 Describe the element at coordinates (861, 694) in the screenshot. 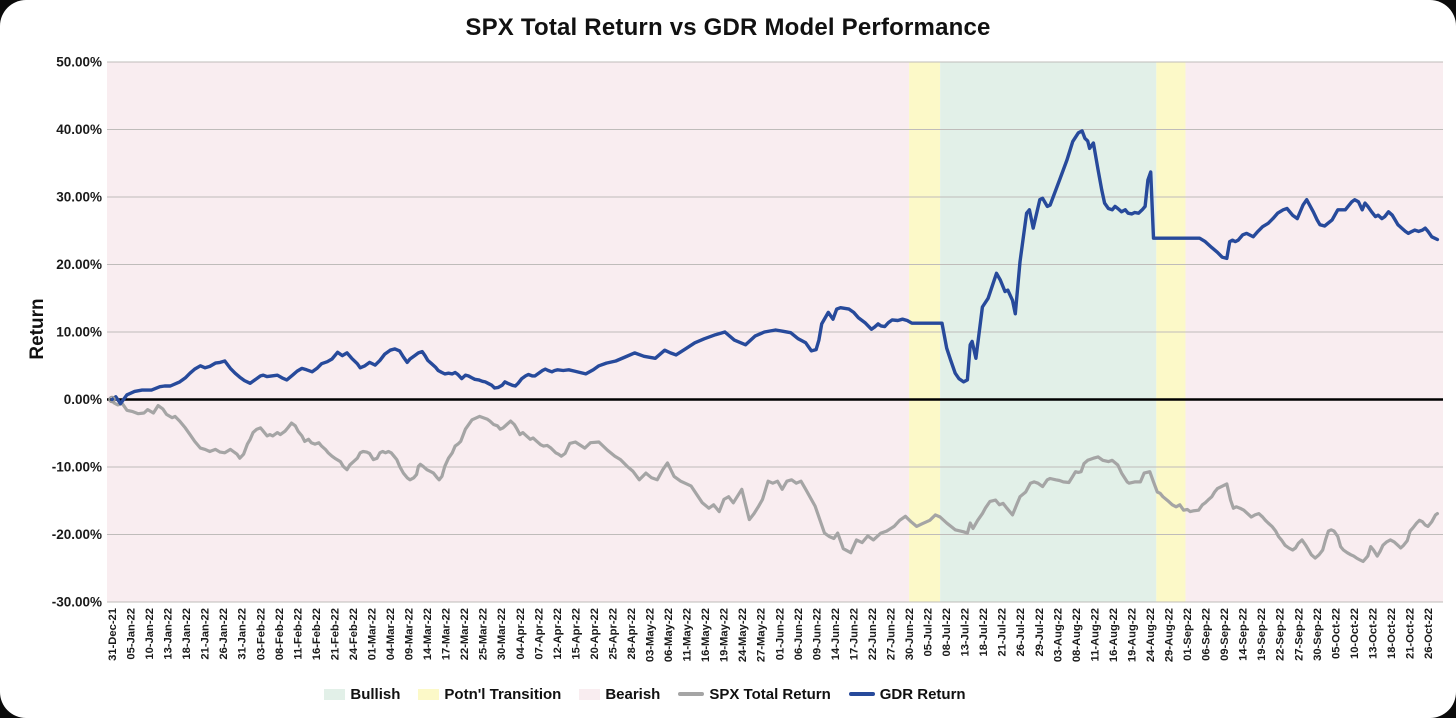

I see `legend-swatch-gdr-return` at that location.